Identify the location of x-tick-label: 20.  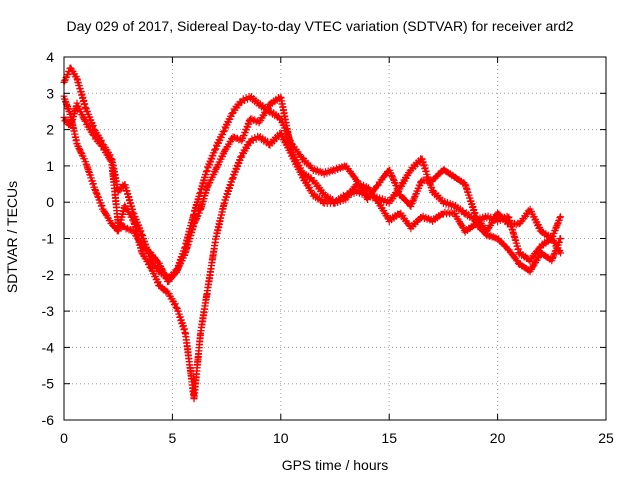
(498, 438).